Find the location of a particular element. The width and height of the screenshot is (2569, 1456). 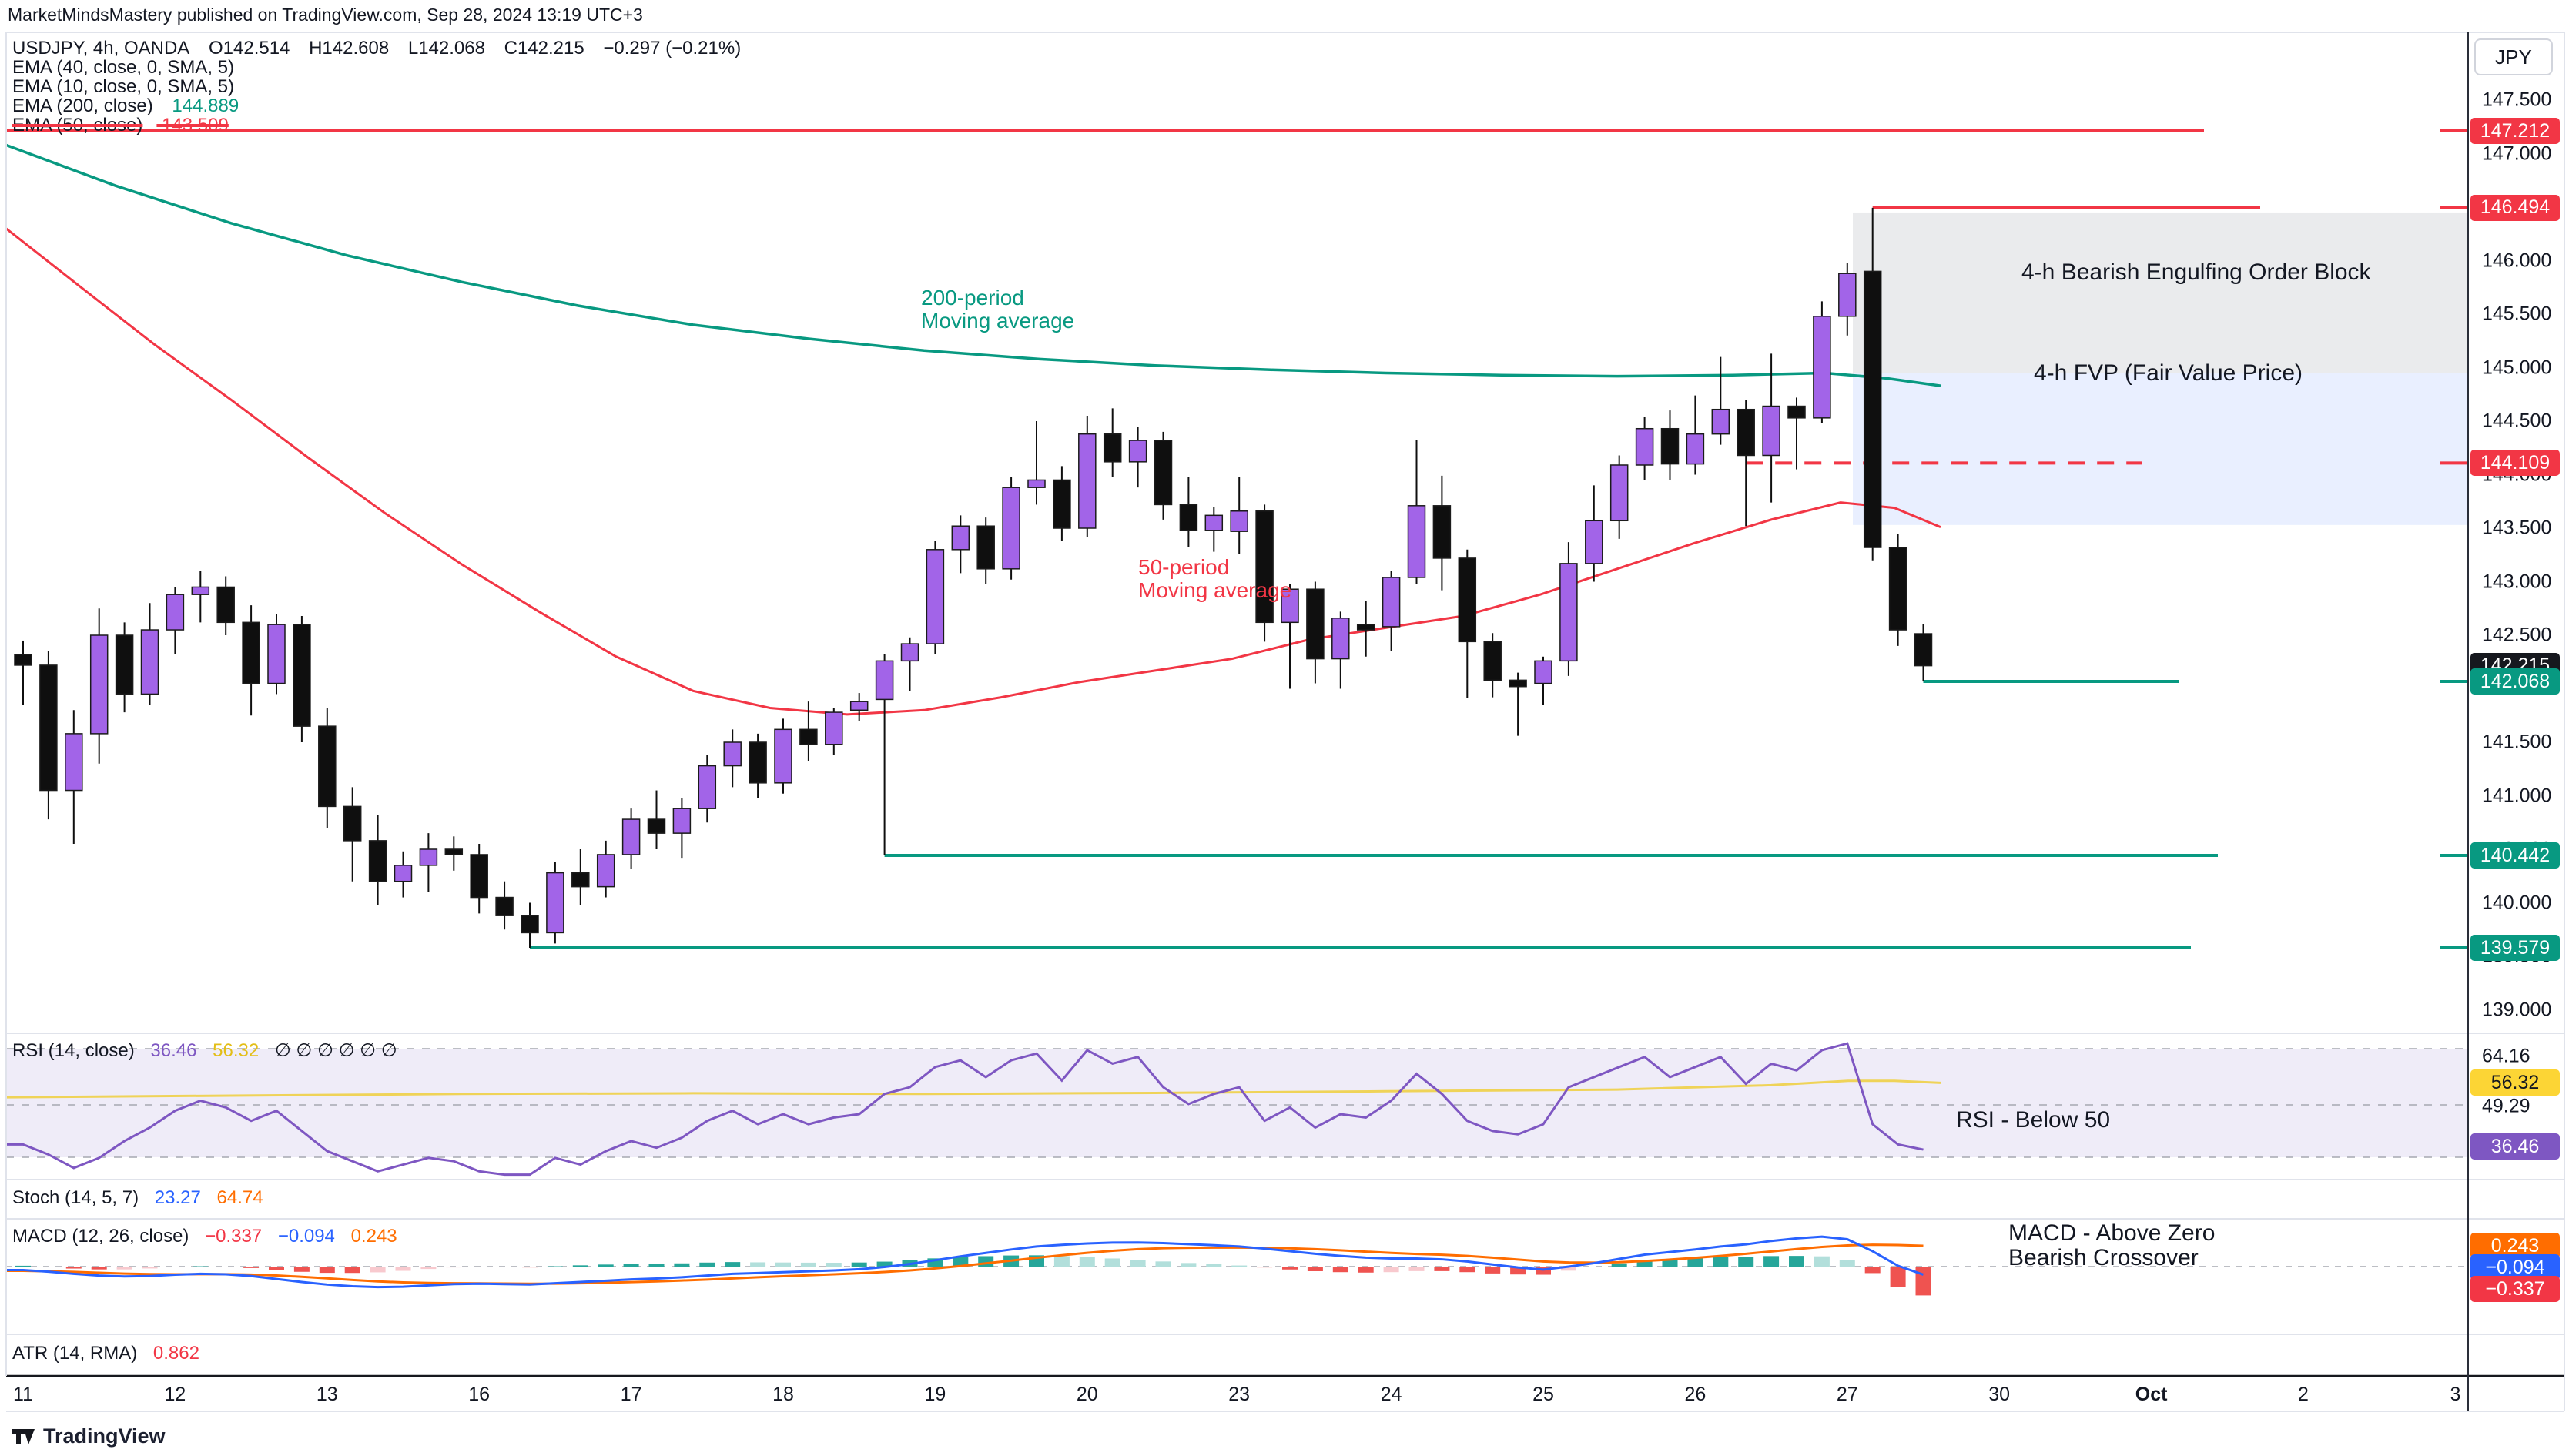

rsi-ma-line is located at coordinates (973, 1089).